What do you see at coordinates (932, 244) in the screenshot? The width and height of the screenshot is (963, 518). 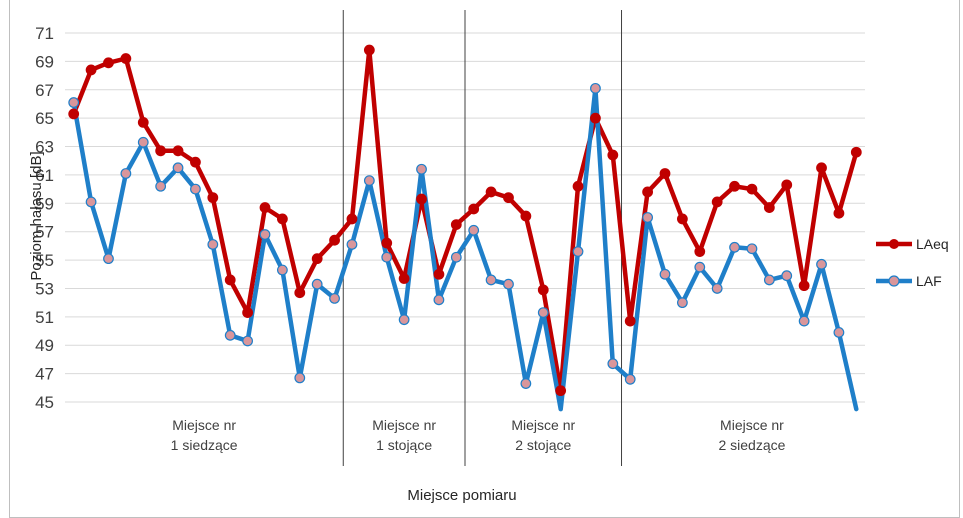 I see `legend-label-laeq: LAeq` at bounding box center [932, 244].